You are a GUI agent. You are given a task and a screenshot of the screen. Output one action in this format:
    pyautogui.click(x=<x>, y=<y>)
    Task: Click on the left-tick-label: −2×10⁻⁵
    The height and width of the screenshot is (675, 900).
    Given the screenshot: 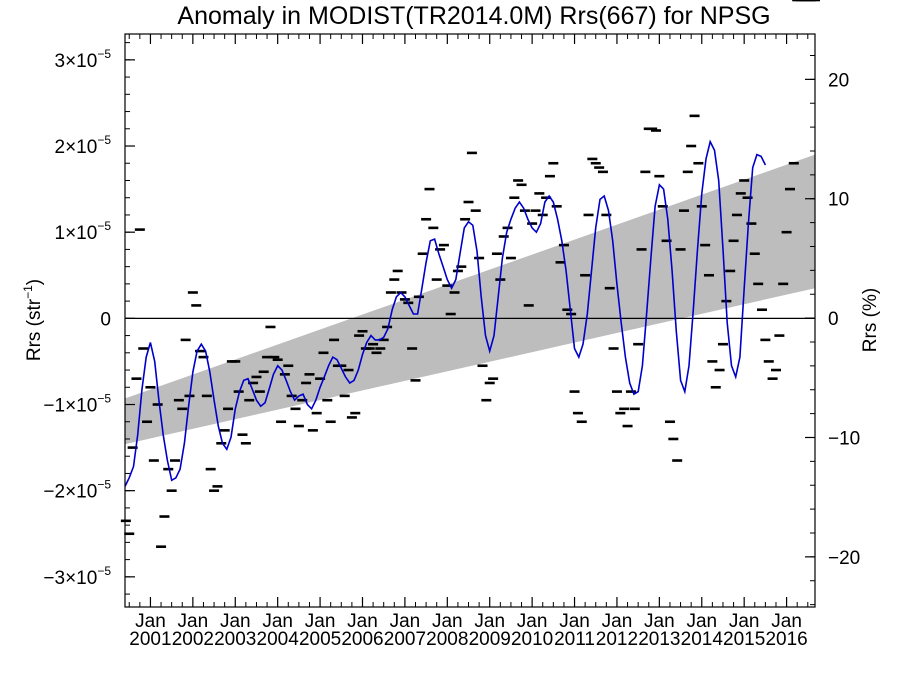 What is the action you would take?
    pyautogui.click(x=77, y=490)
    